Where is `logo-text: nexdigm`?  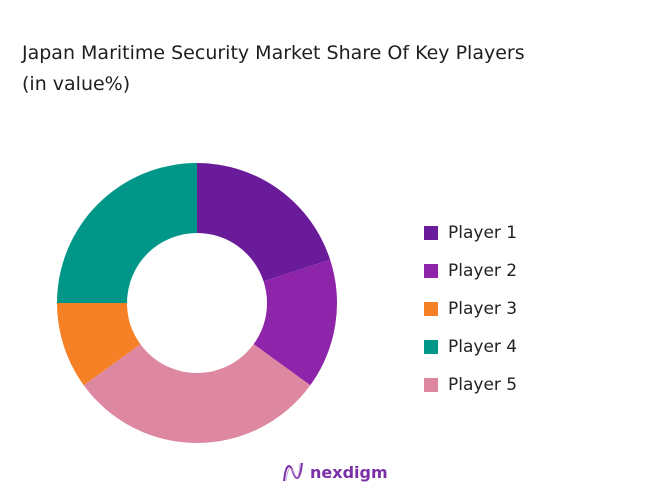
logo-text: nexdigm is located at coordinates (349, 472).